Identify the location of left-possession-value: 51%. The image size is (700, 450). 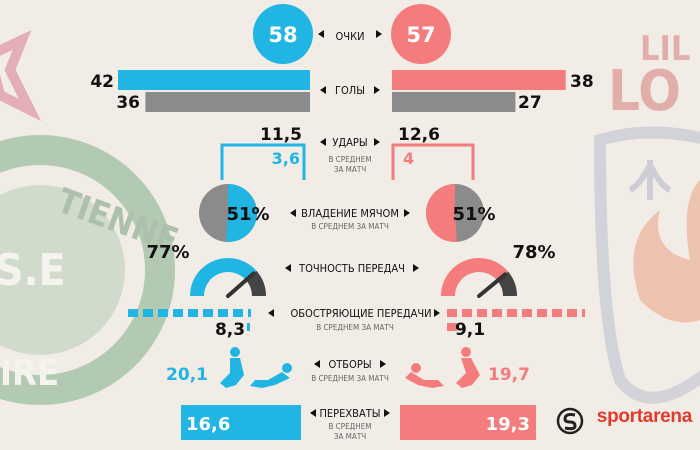
(247, 214).